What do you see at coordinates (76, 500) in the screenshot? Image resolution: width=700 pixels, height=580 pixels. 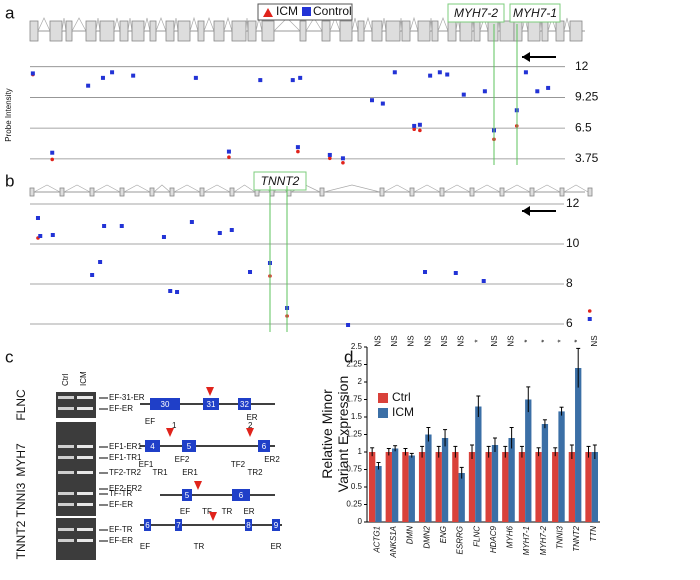 I see `gel` at bounding box center [76, 500].